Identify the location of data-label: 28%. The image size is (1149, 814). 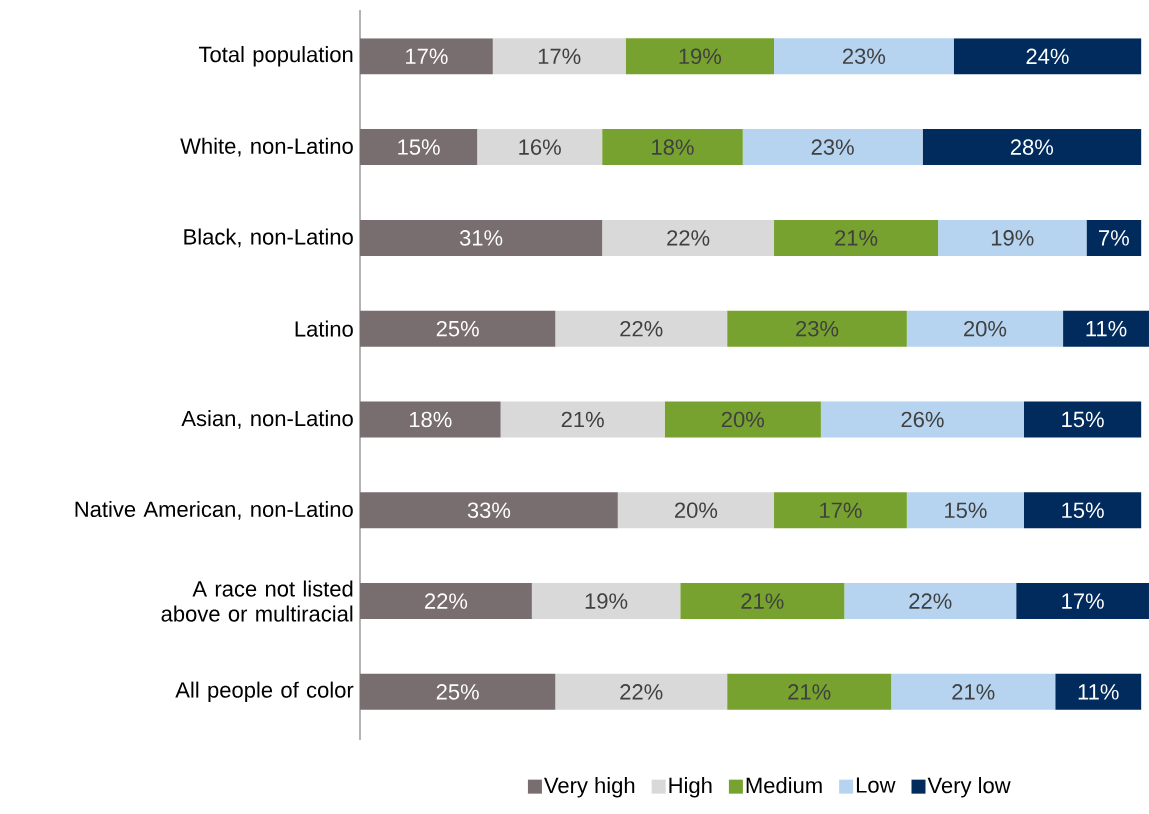
(1032, 147).